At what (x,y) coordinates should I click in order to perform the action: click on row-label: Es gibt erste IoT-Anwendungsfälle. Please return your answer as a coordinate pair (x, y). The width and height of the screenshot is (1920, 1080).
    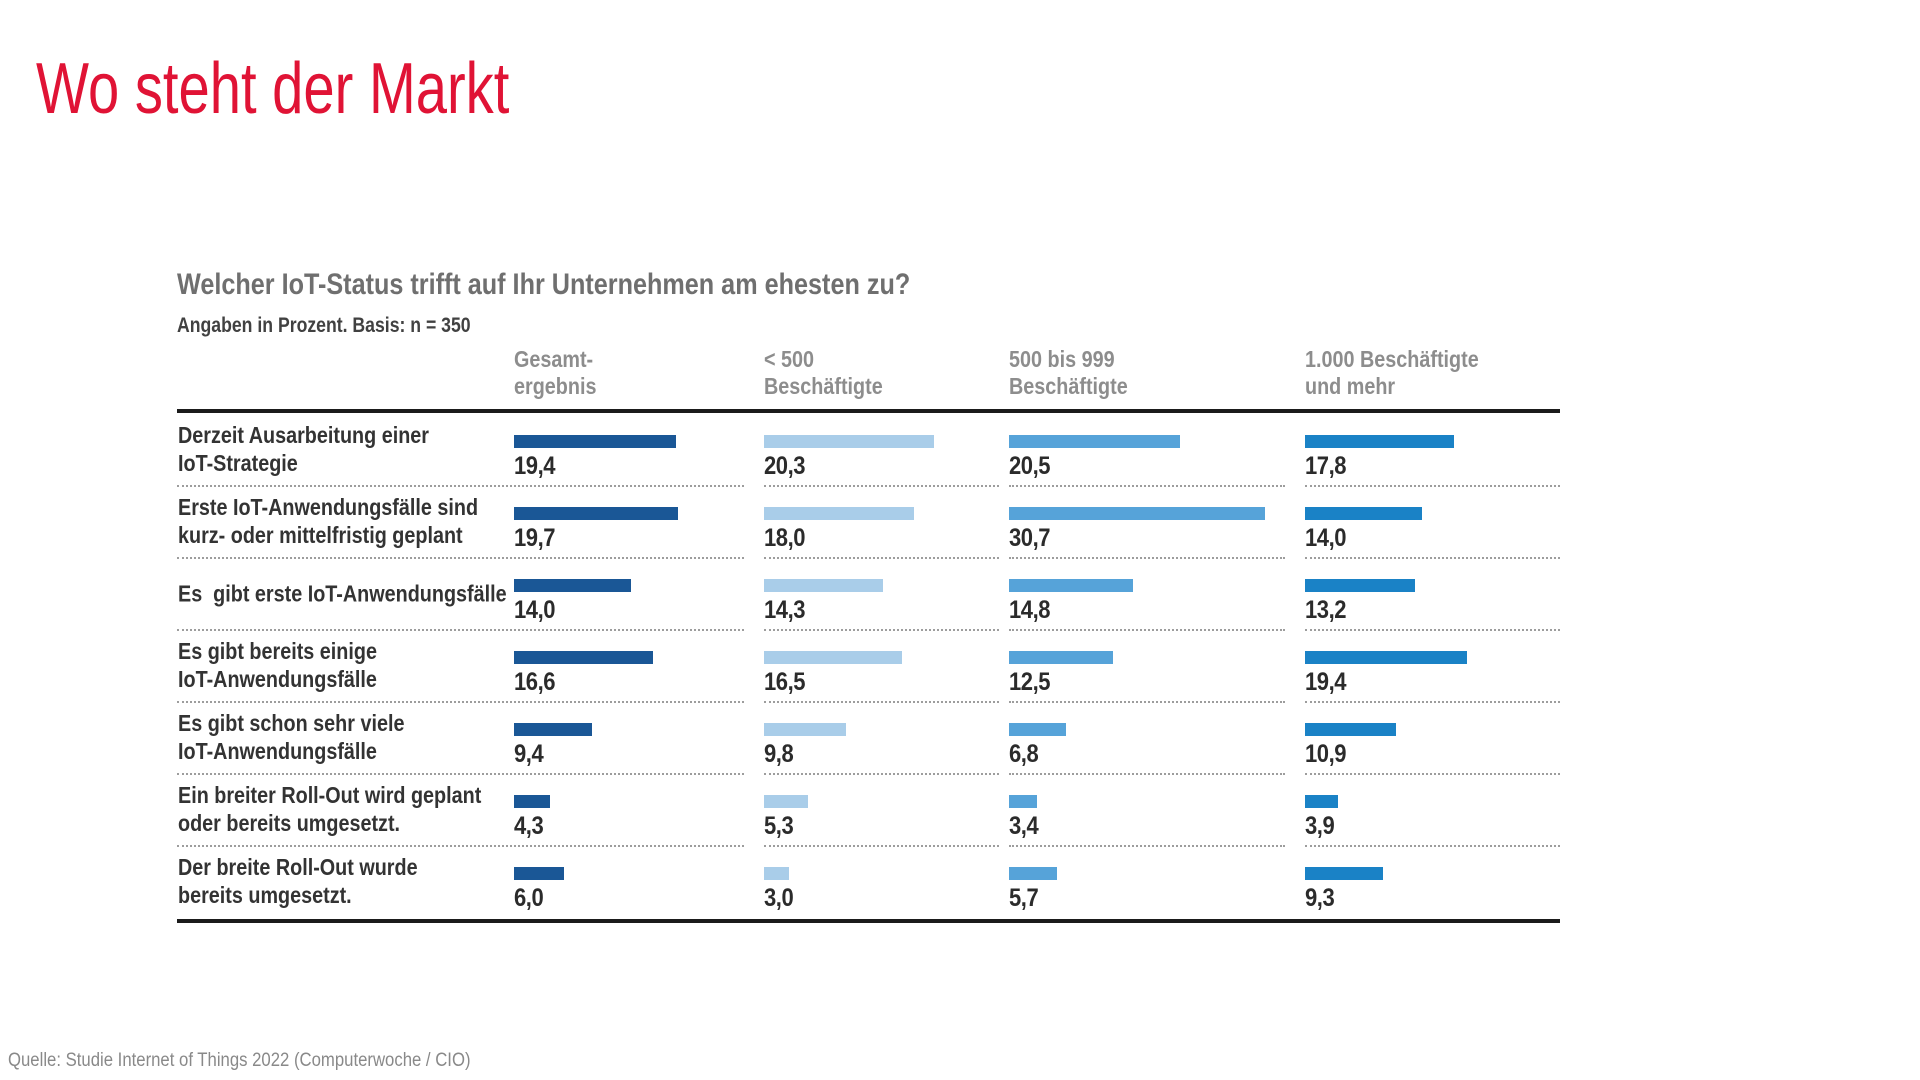
    Looking at the image, I should click on (342, 593).